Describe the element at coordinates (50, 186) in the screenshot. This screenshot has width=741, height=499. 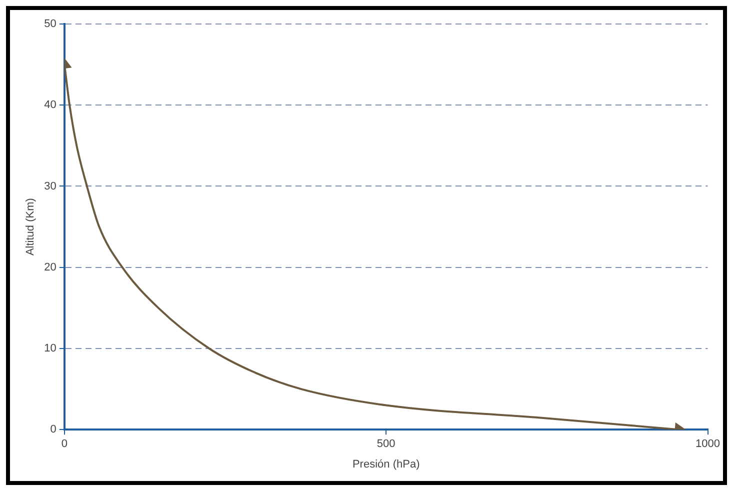
I see `y-tick-label: 30` at that location.